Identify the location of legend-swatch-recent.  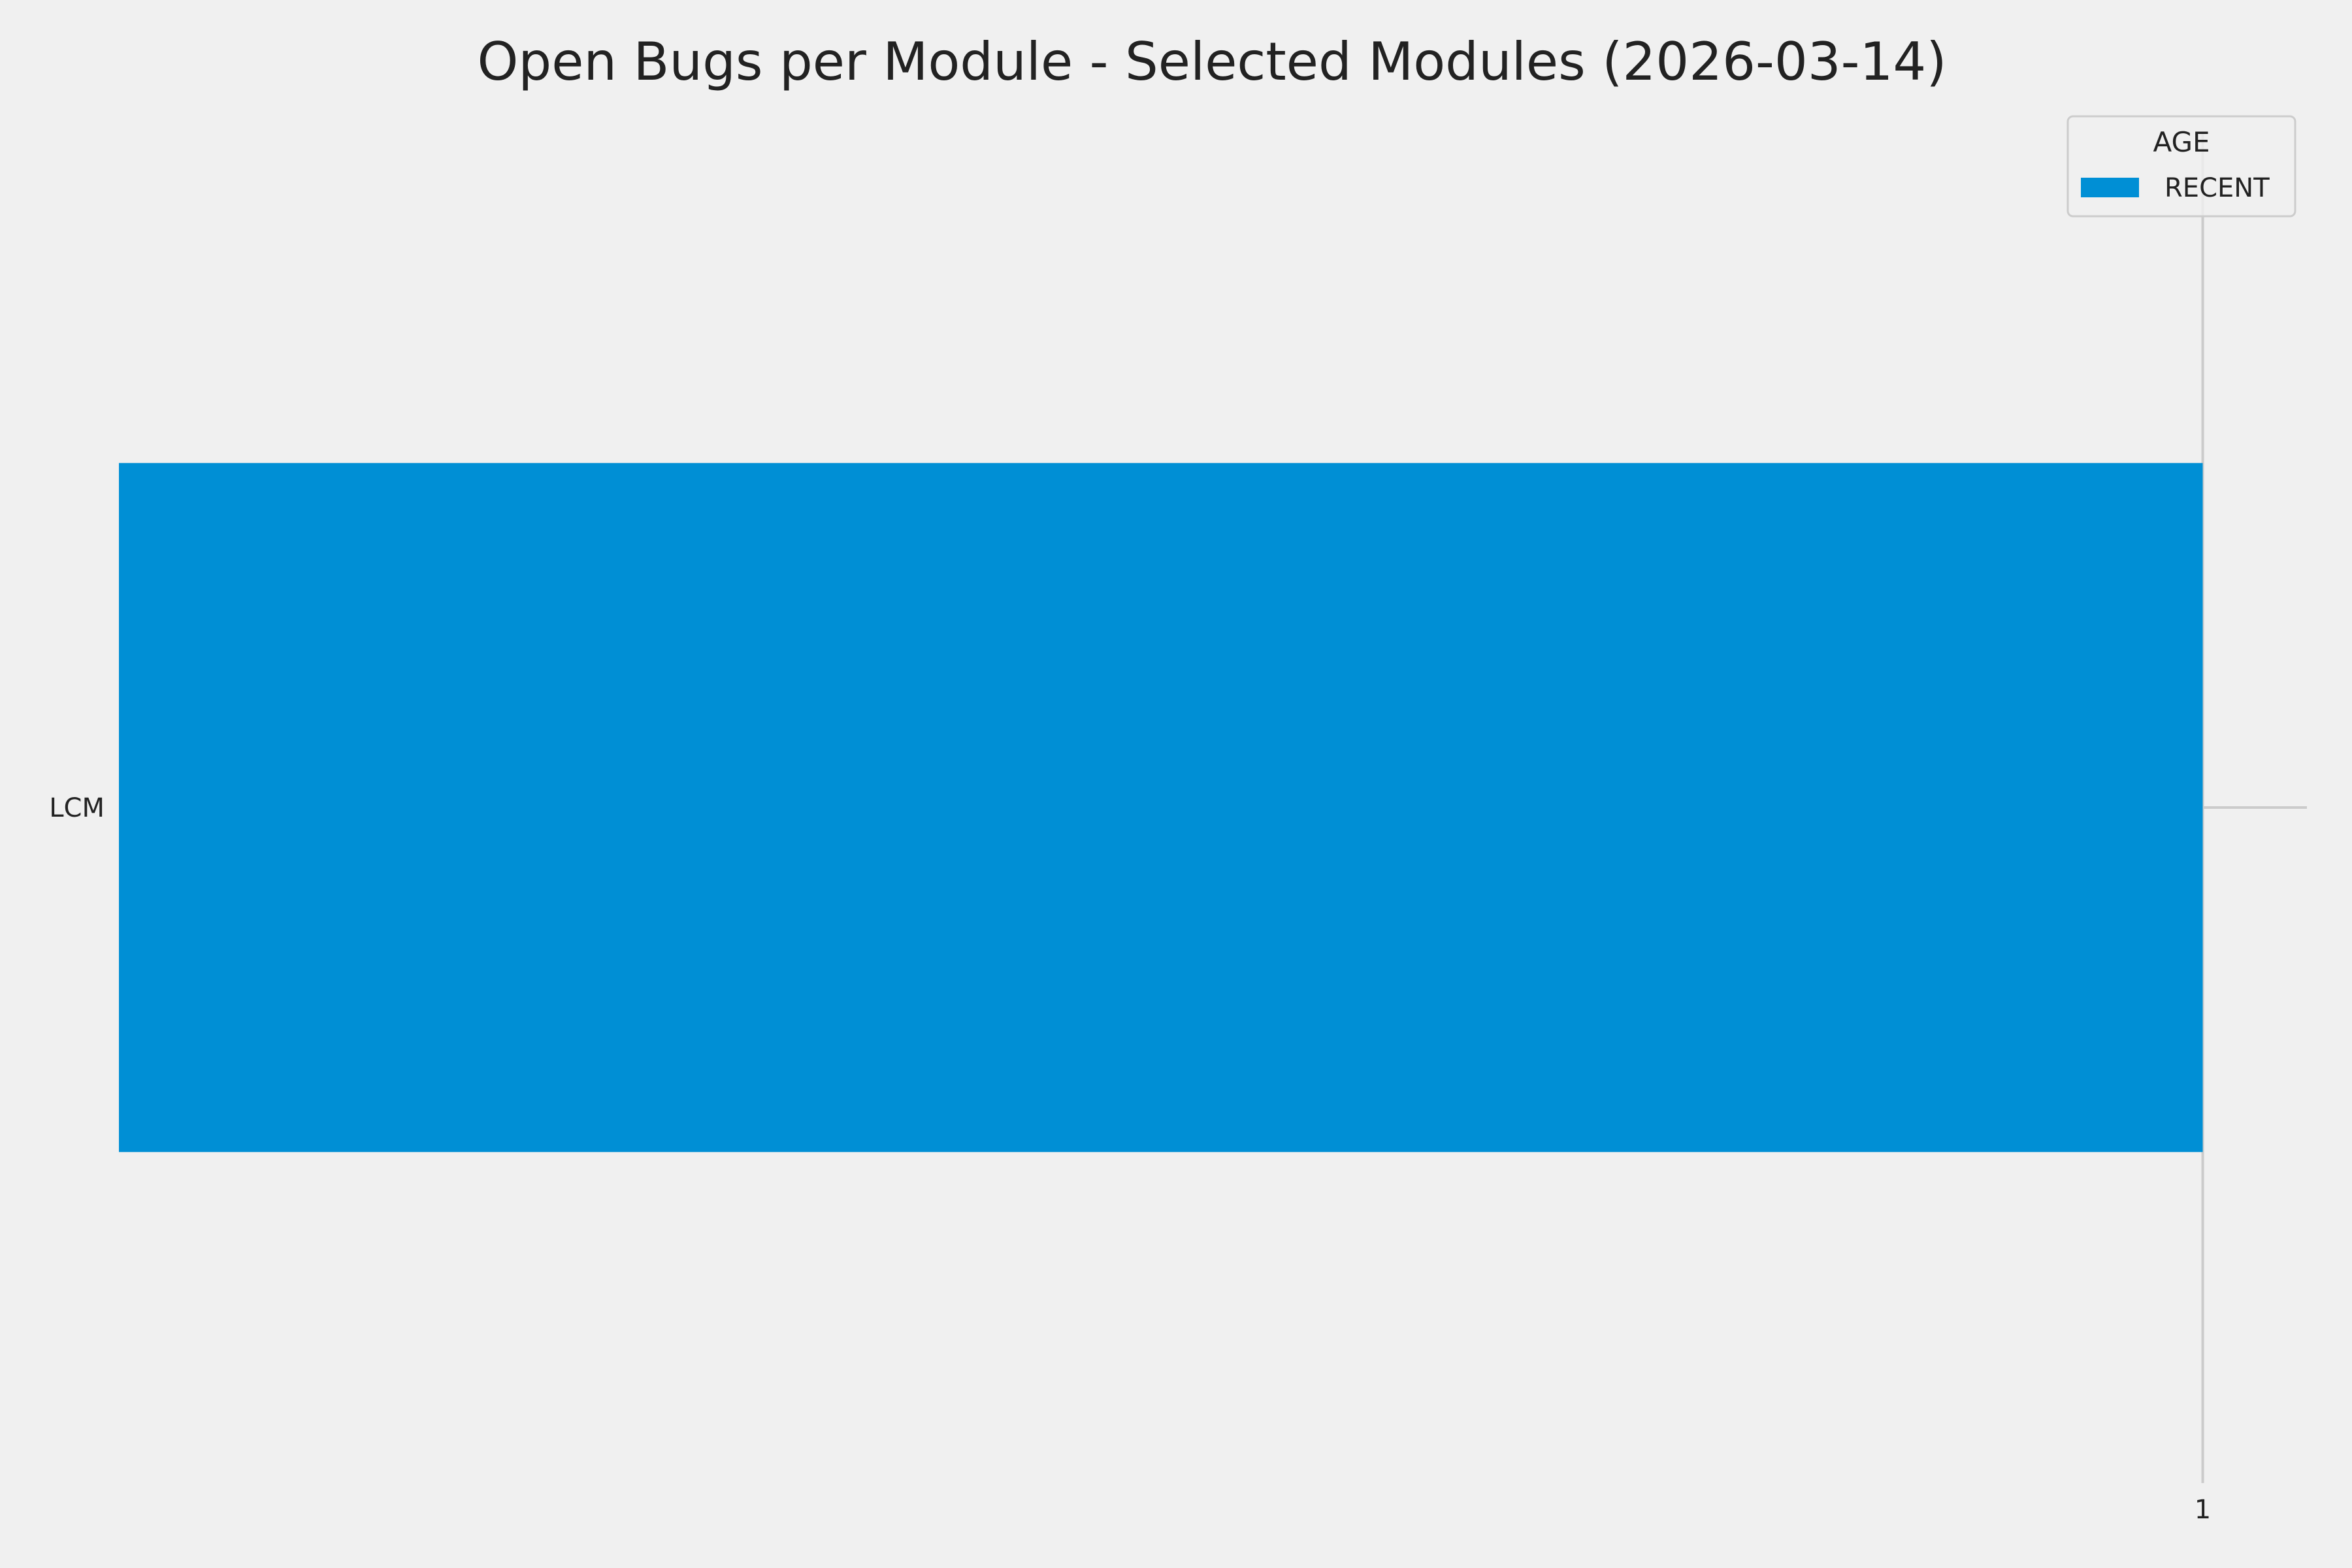
(2110, 187).